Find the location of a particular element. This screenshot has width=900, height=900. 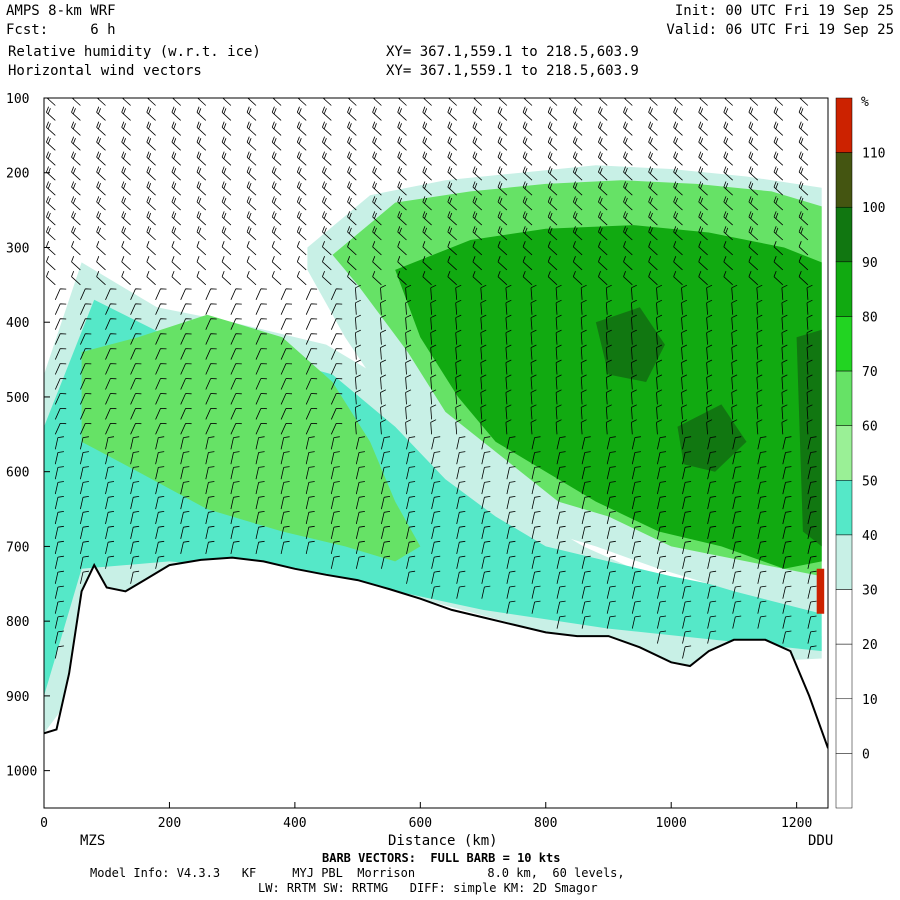

x-label-left-station: MZS is located at coordinates (93, 841).